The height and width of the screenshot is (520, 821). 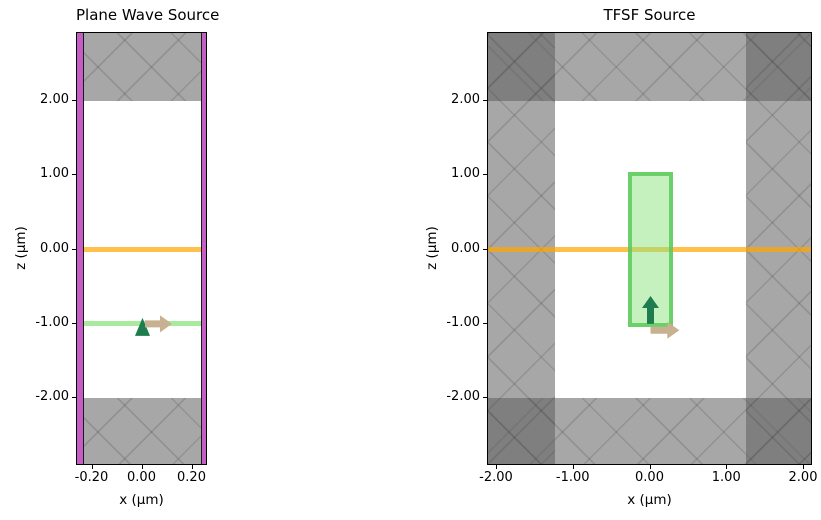 What do you see at coordinates (726, 477) in the screenshot?
I see `x-tick-label: 1.00` at bounding box center [726, 477].